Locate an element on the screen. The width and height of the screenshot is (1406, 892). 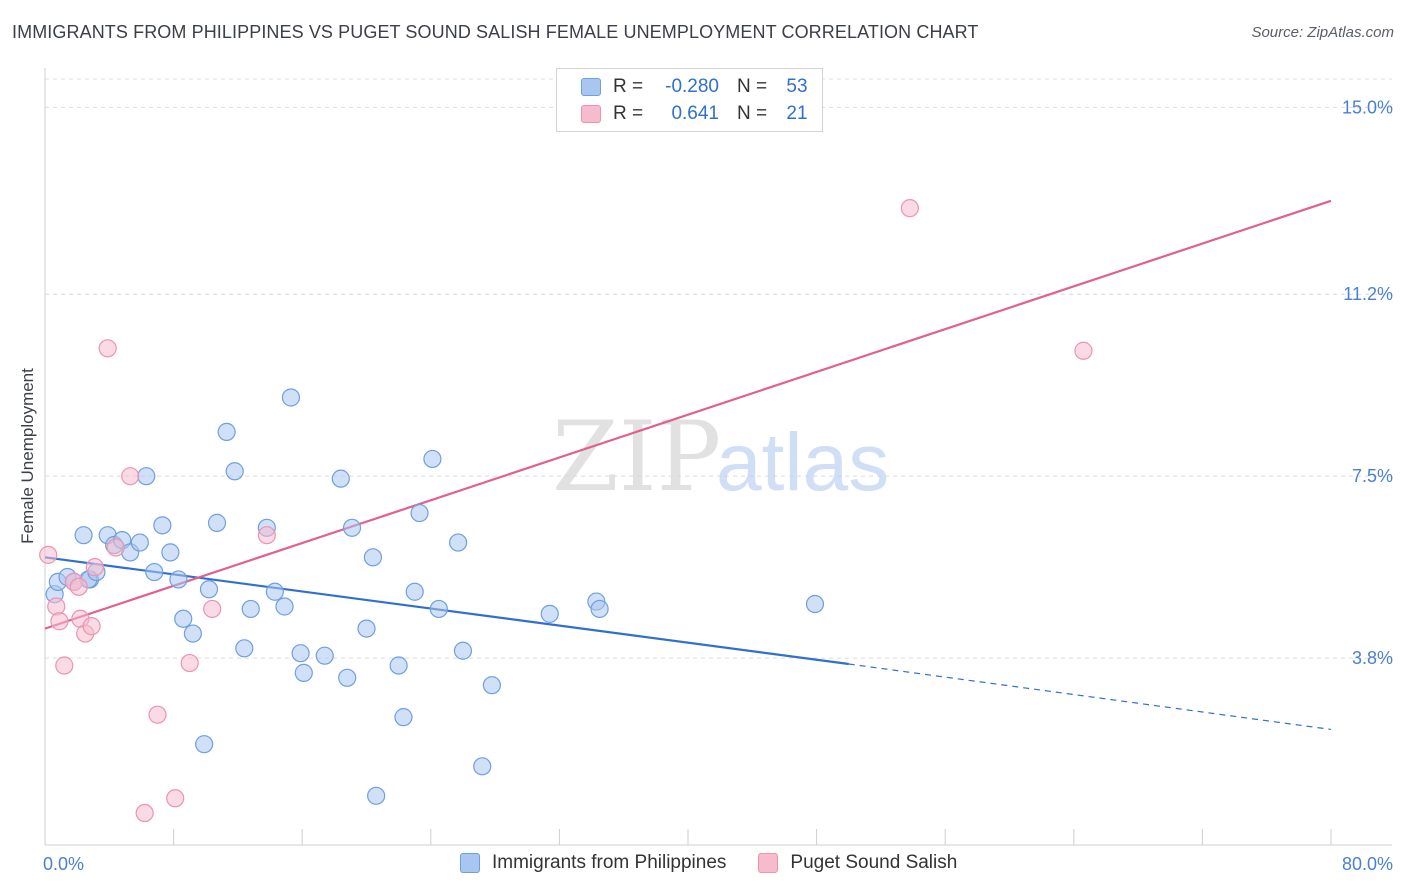
legend-item-salish: Puget Sound Salish is located at coordinates (857, 863).